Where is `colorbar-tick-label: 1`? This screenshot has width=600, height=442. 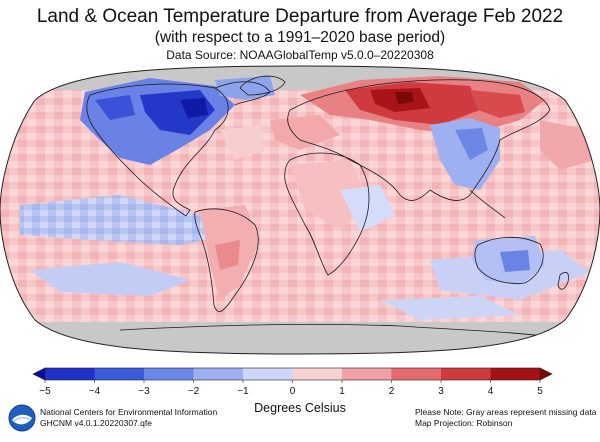 colorbar-tick-label: 1 is located at coordinates (342, 391).